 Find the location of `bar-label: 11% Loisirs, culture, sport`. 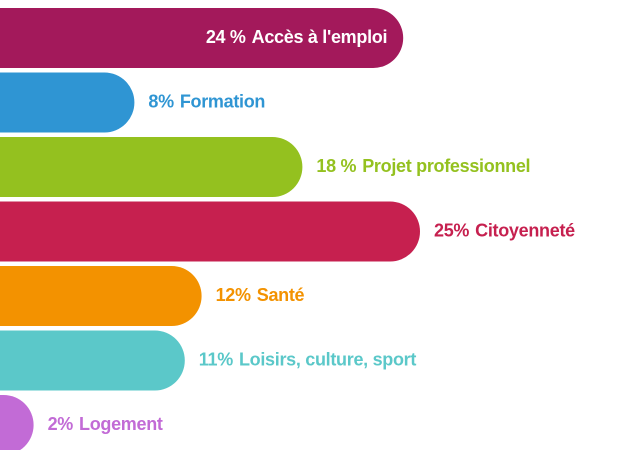

bar-label: 11% Loisirs, culture, sport is located at coordinates (308, 359).